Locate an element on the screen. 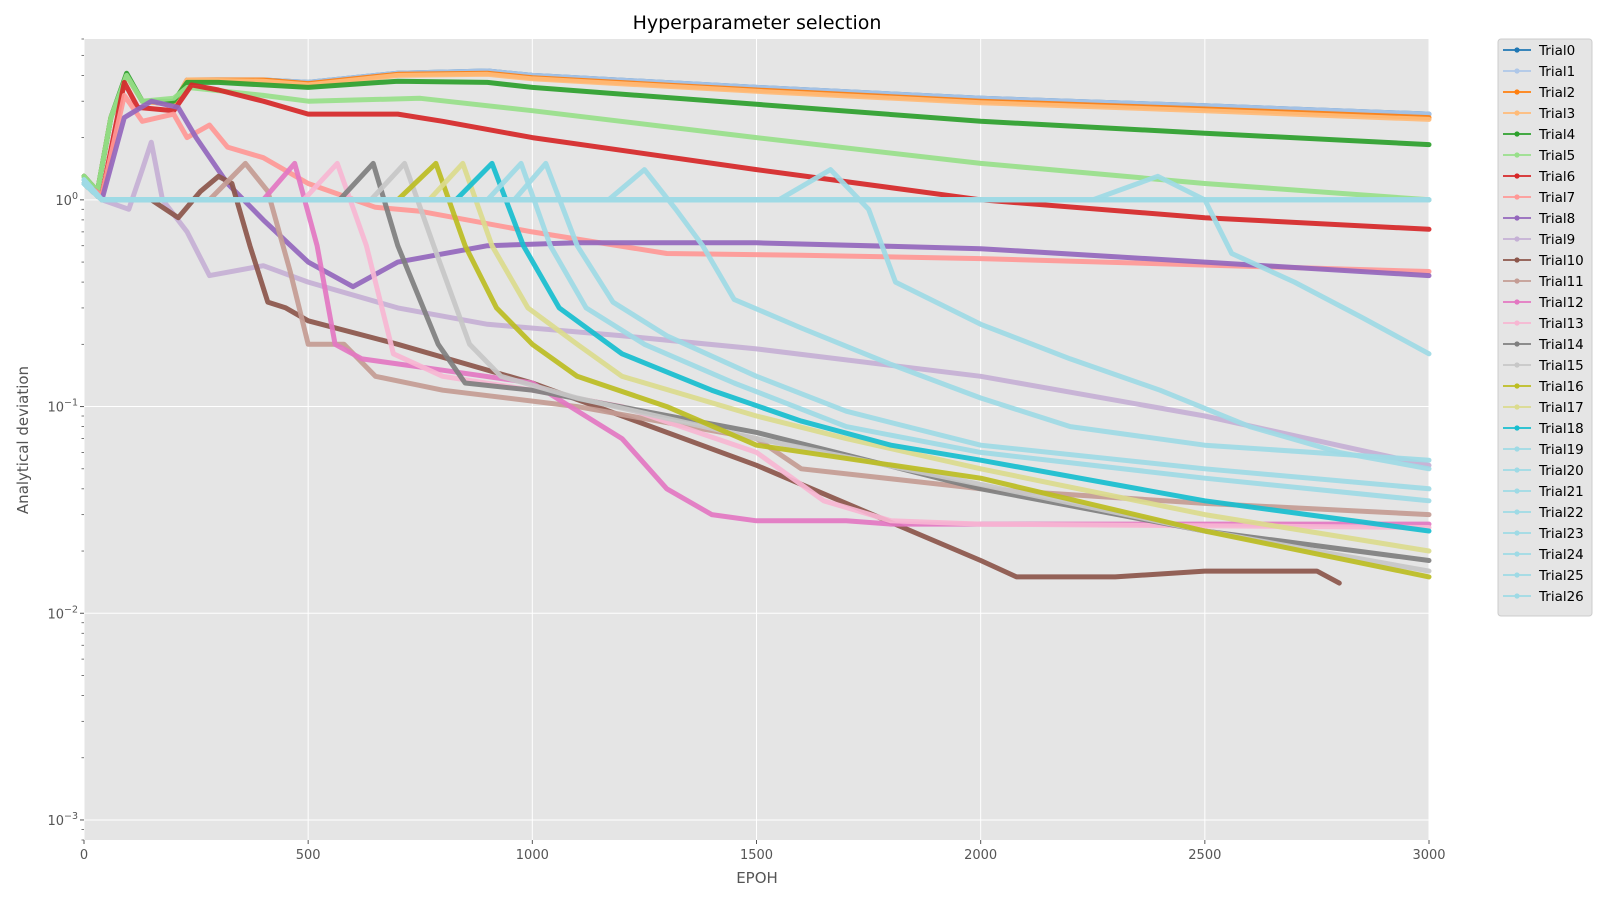 Image resolution: width=1600 pixels, height=900 pixels. x-tick-label: 1000 is located at coordinates (532, 855).